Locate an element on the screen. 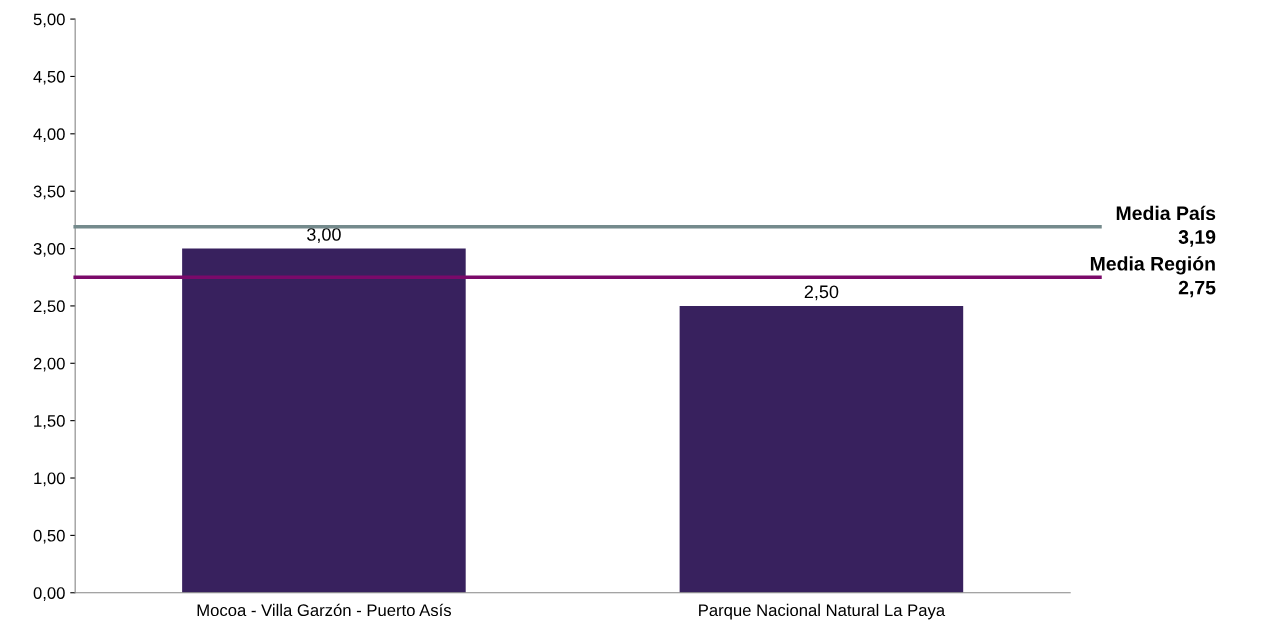 The width and height of the screenshot is (1274, 636). data-label: 2,50 is located at coordinates (821, 293).